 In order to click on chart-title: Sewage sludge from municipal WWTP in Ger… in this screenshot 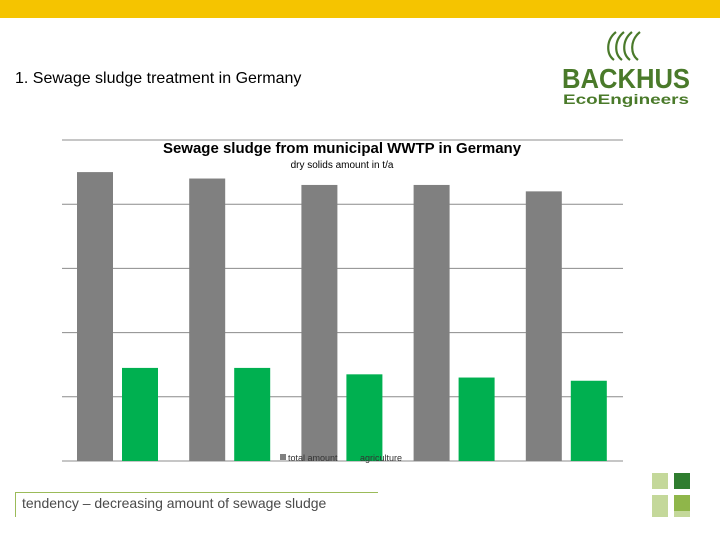, I will do `click(342, 148)`.